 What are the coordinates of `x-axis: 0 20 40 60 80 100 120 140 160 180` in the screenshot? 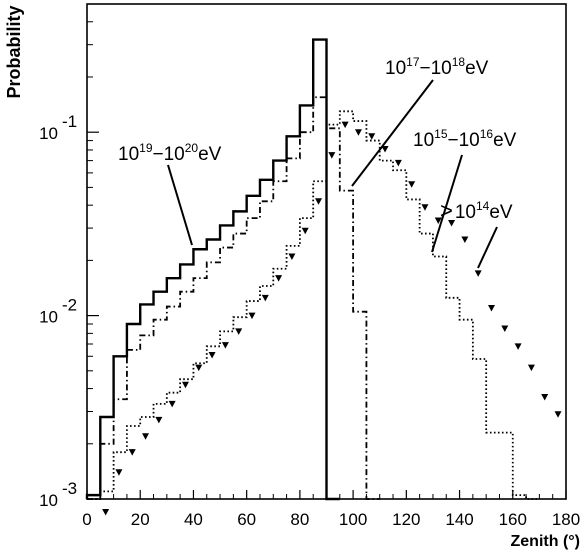 It's located at (331, 509).